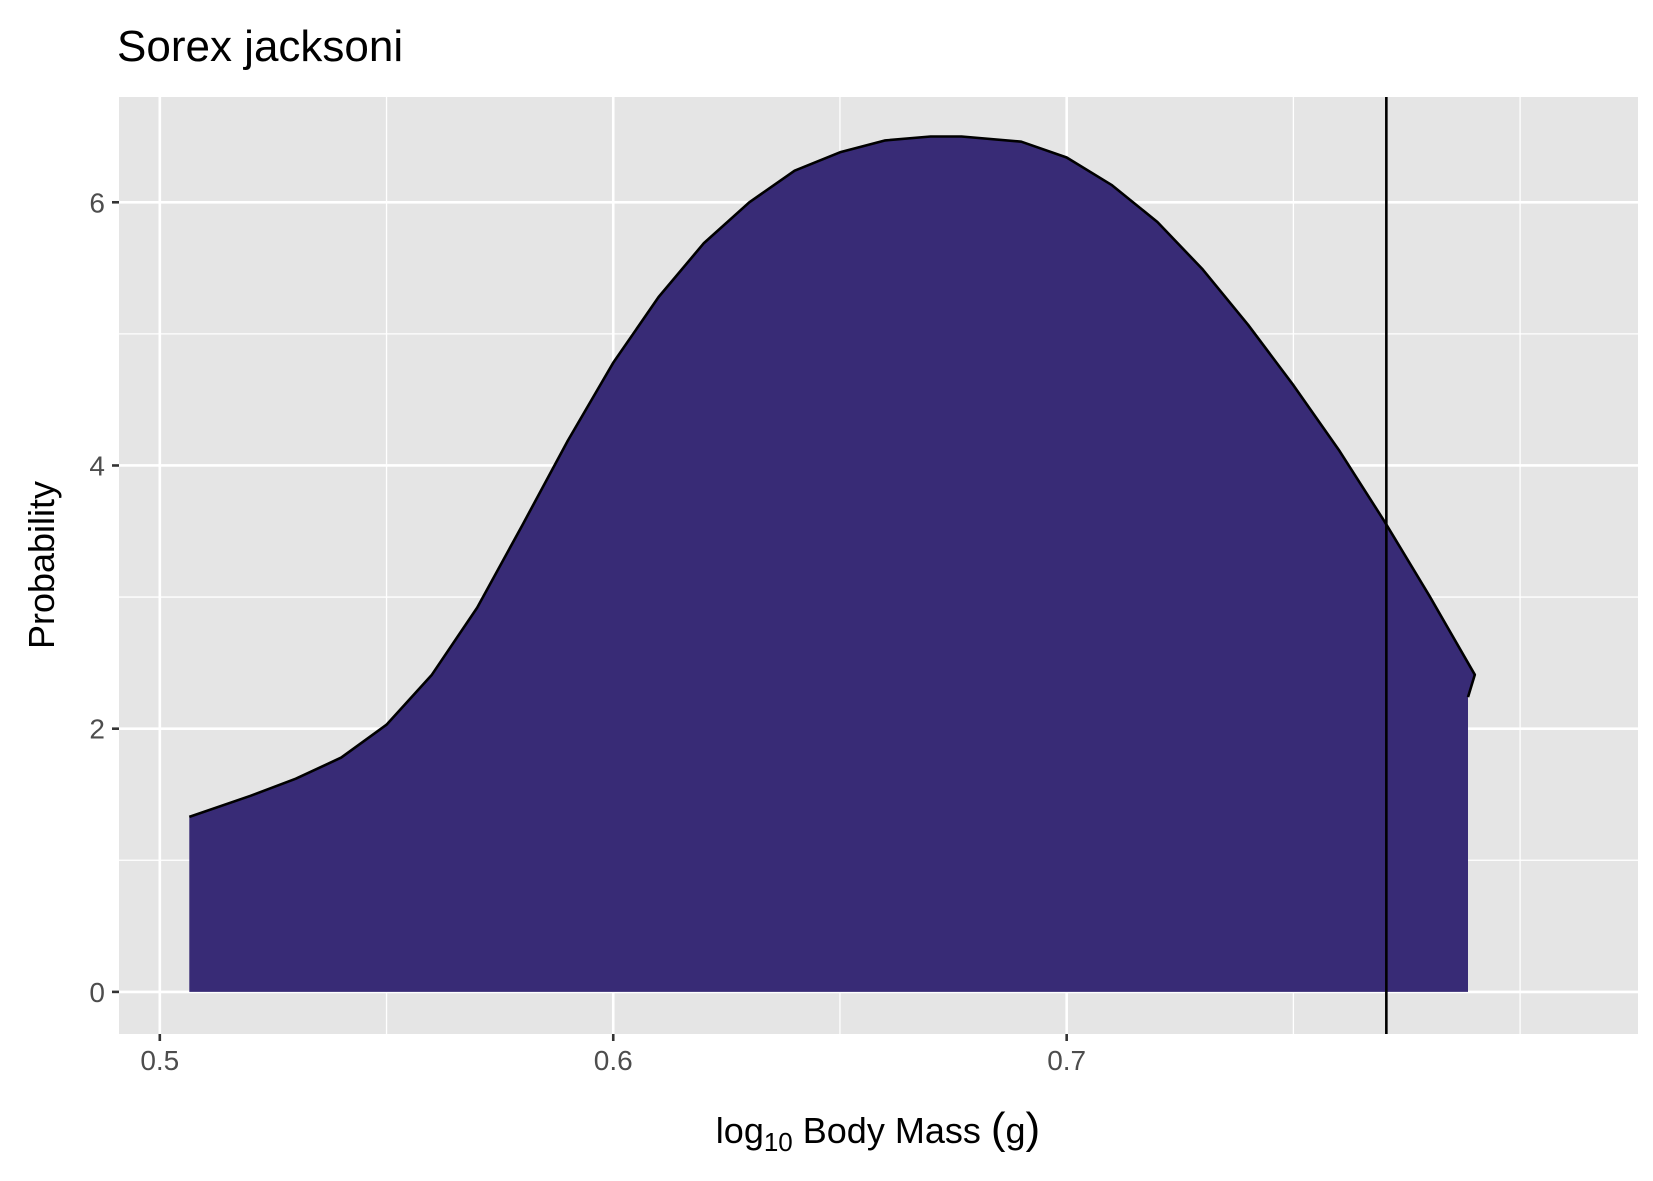 This screenshot has height=1181, width=1653. Describe the element at coordinates (41, 565) in the screenshot. I see `y-axis-title: Probability` at that location.